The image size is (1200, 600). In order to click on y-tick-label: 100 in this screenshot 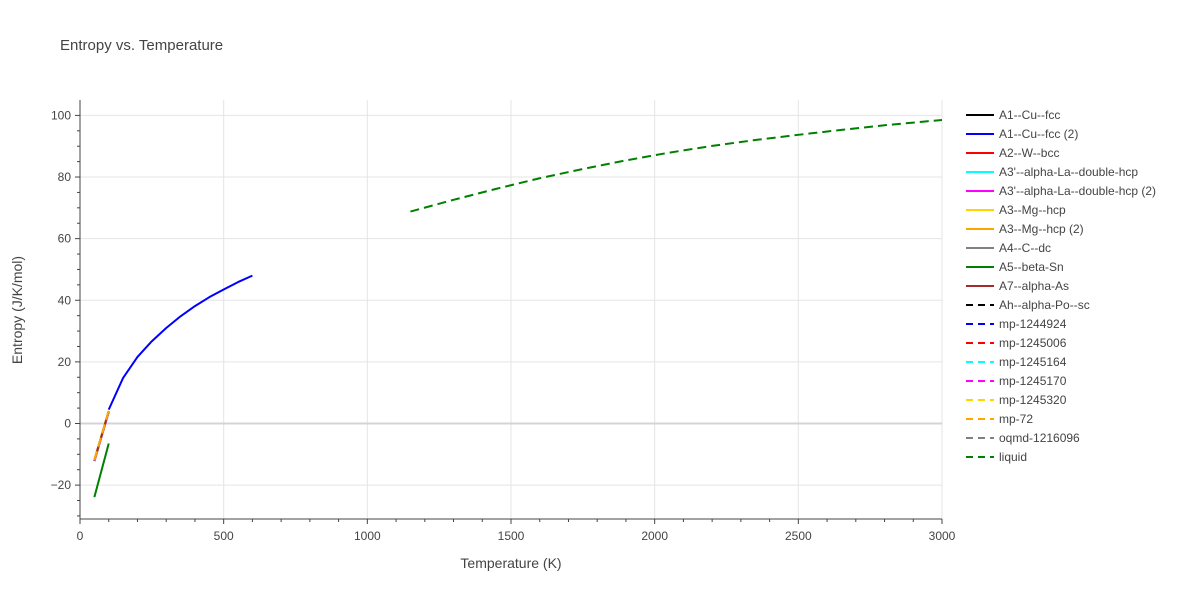, I will do `click(61, 115)`.